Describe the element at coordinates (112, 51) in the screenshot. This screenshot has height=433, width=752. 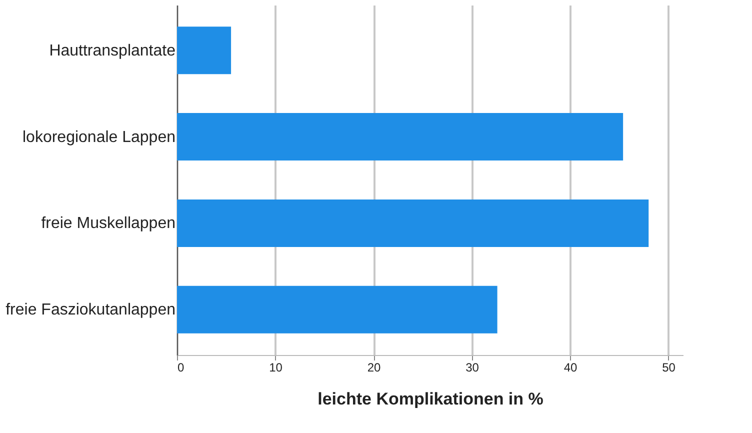
I see `y-tick-label: Hauttransplantate` at that location.